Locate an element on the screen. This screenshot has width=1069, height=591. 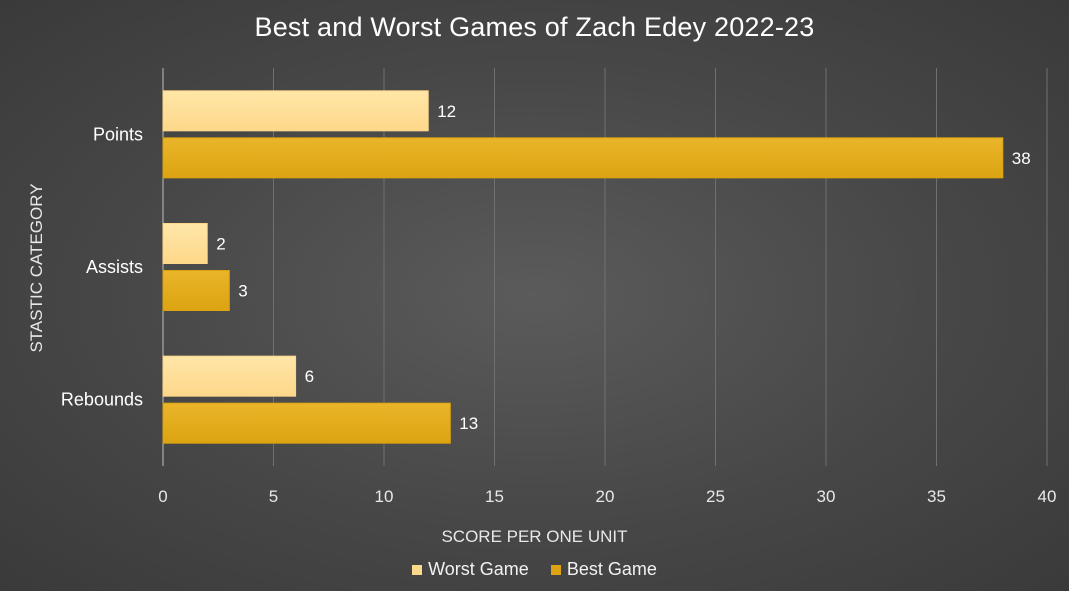
bar-assists-worst-game is located at coordinates (185, 243).